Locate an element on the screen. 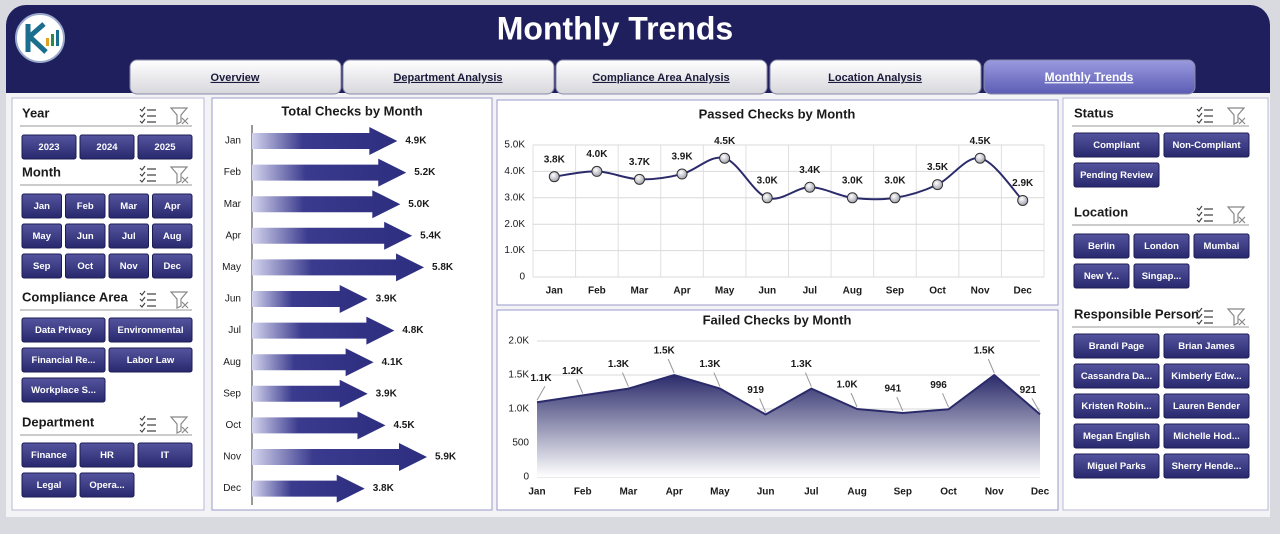 This screenshot has width=1280, height=534. slicer-item: Labor Law is located at coordinates (151, 360).